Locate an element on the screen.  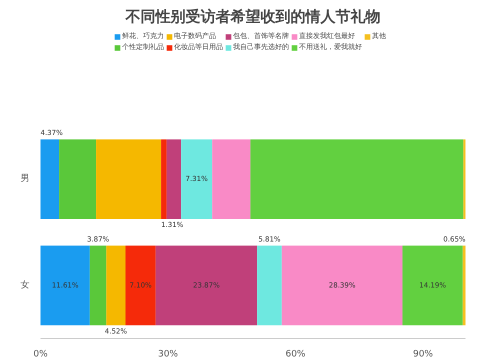
x-tick-label: 30% is located at coordinates (168, 355).